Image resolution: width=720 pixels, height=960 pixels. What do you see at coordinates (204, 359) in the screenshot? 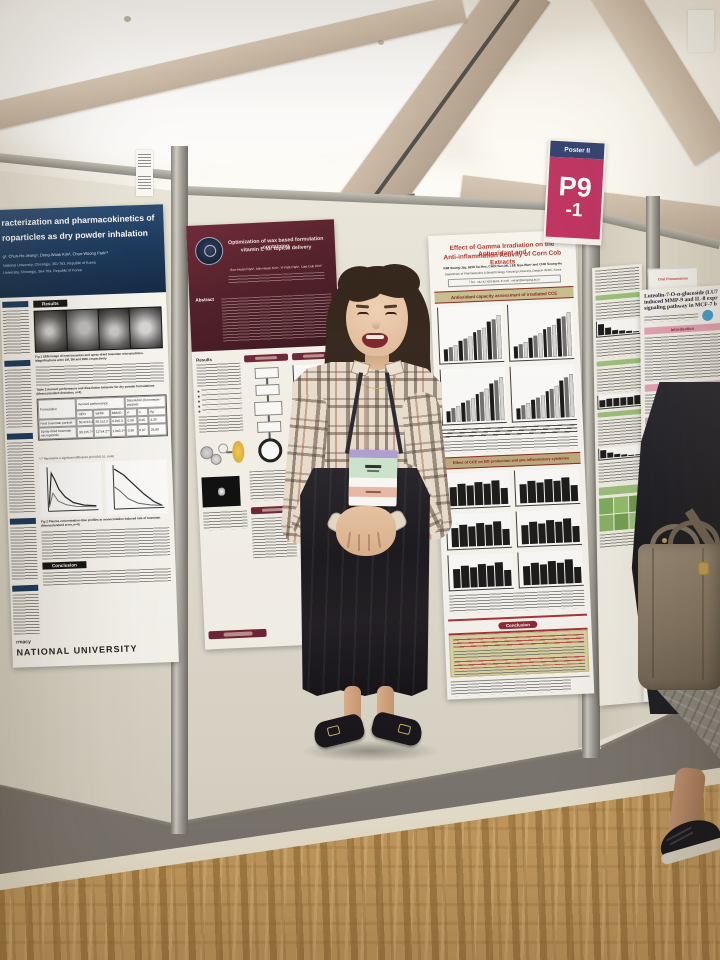
I see `results-label: Results` at bounding box center [204, 359].